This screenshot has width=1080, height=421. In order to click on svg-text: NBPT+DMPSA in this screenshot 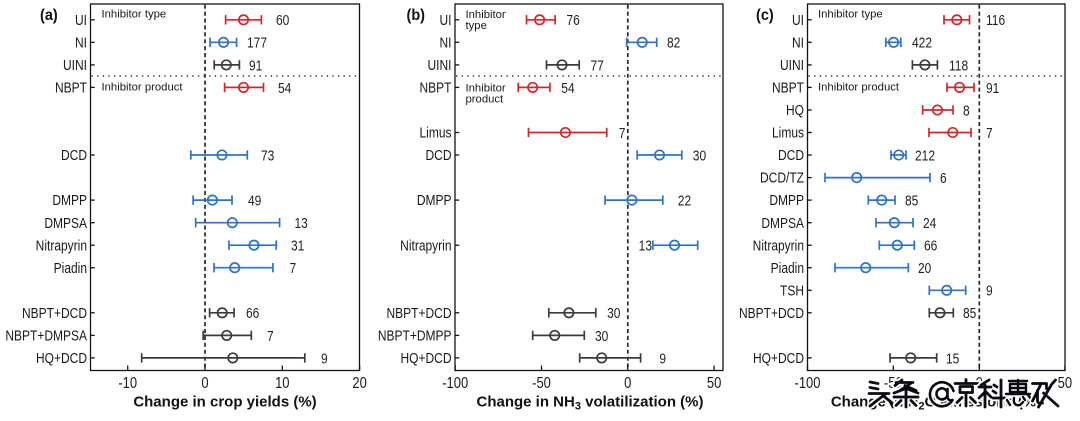, I will do `click(46, 335)`.